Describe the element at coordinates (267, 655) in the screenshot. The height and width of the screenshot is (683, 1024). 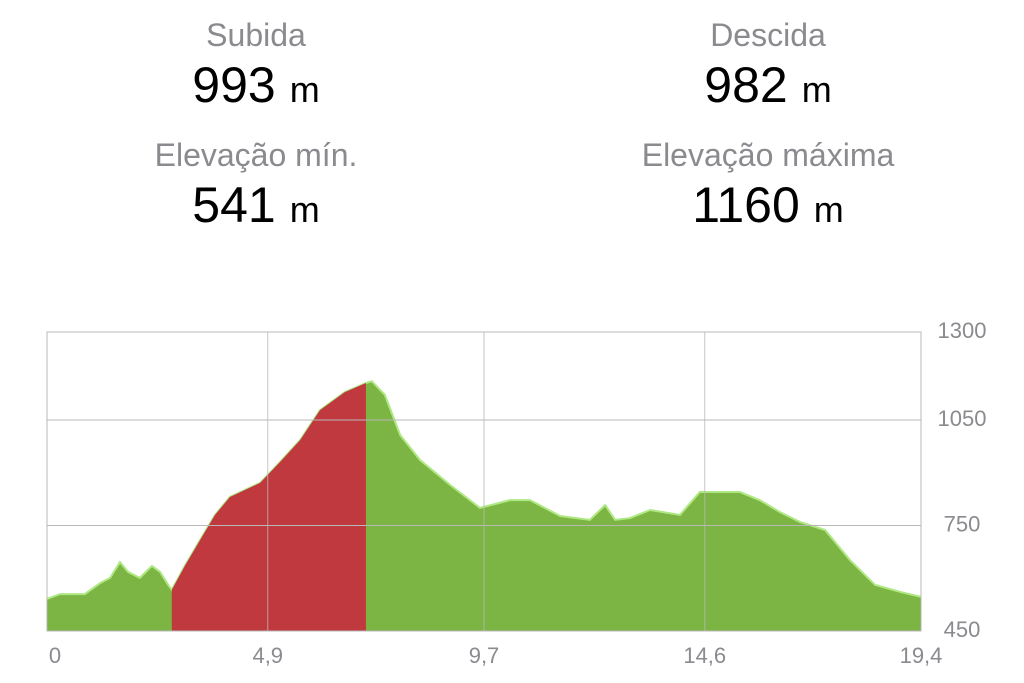
I see `x-tick-label: 4,9` at that location.